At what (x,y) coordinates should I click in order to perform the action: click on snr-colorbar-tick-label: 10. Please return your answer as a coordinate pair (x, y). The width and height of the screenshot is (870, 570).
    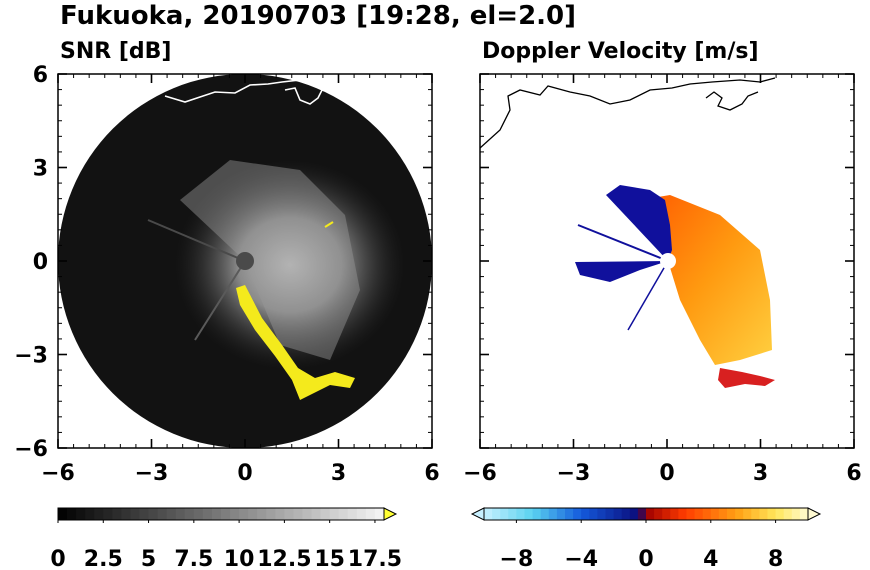
    Looking at the image, I should click on (239, 558).